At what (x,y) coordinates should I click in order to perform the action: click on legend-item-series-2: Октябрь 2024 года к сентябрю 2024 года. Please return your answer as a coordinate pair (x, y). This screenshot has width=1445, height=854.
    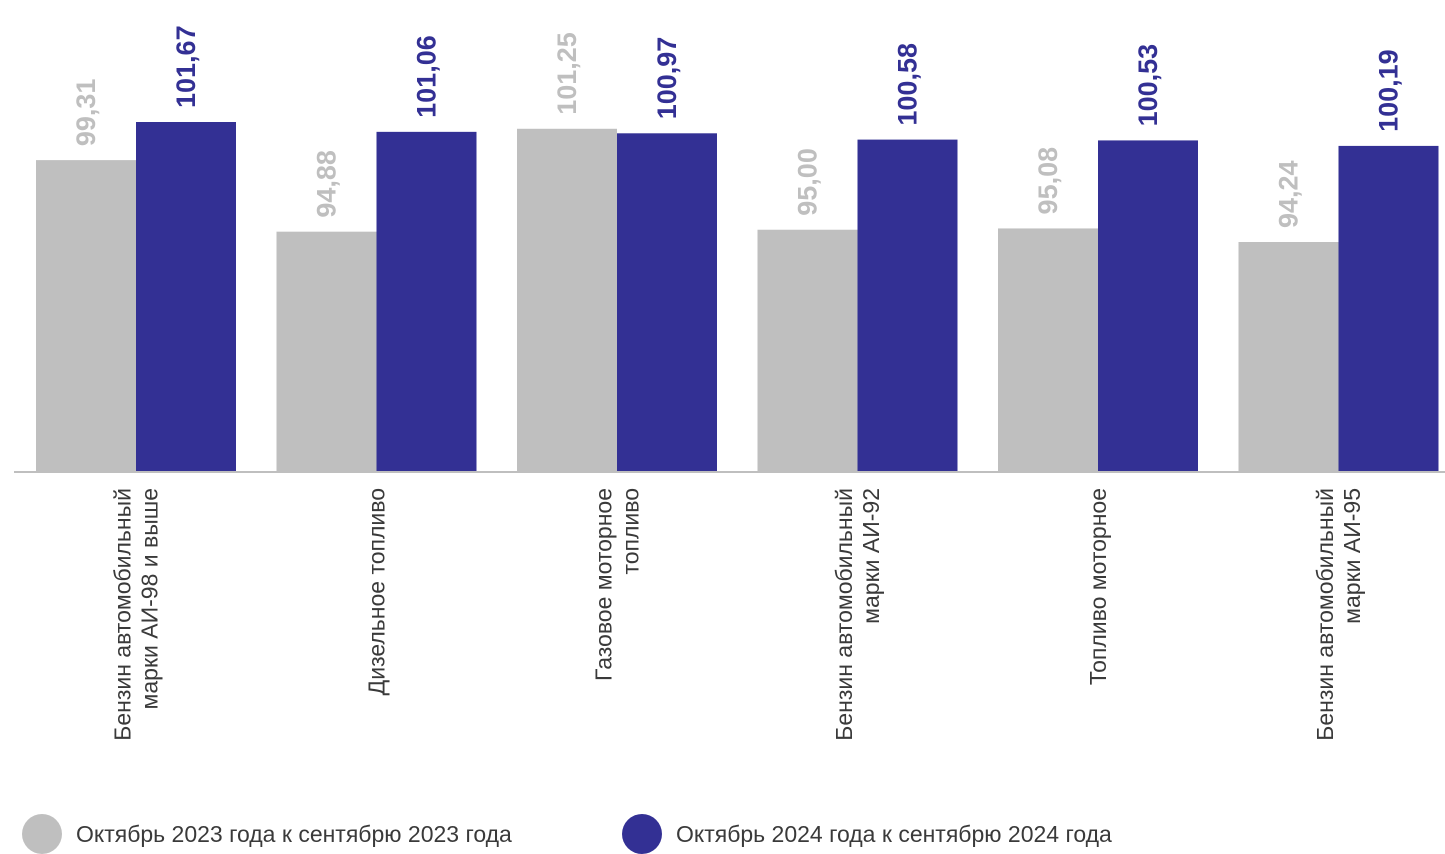
    Looking at the image, I should click on (867, 834).